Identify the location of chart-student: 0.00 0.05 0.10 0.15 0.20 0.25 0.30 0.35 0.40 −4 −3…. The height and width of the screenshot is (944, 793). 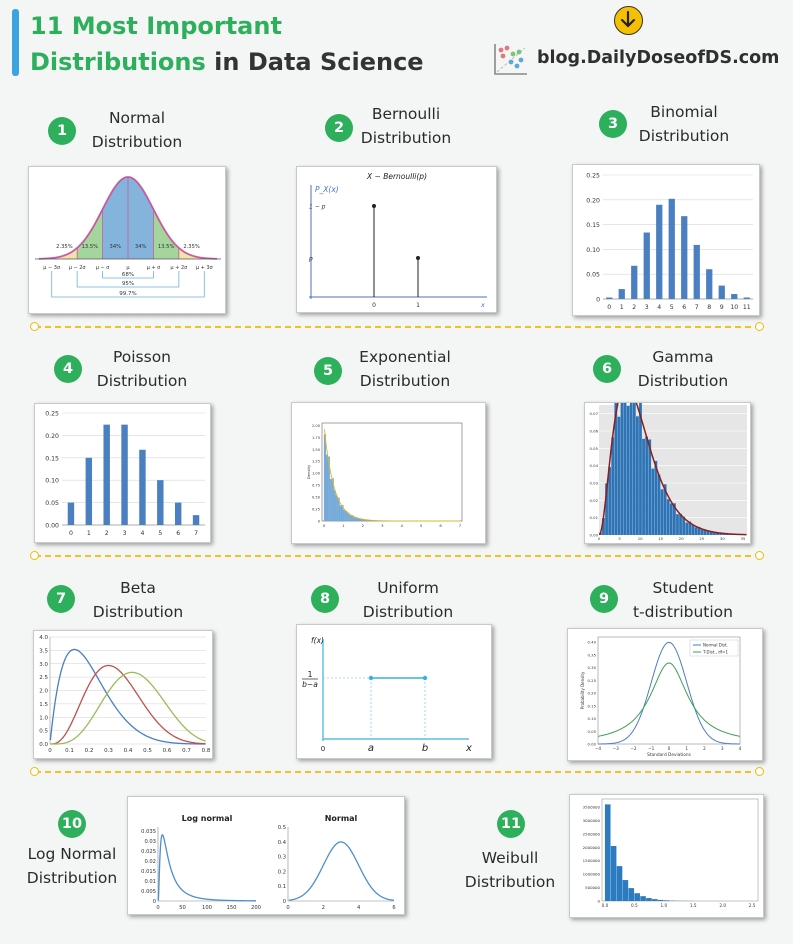
(661, 697).